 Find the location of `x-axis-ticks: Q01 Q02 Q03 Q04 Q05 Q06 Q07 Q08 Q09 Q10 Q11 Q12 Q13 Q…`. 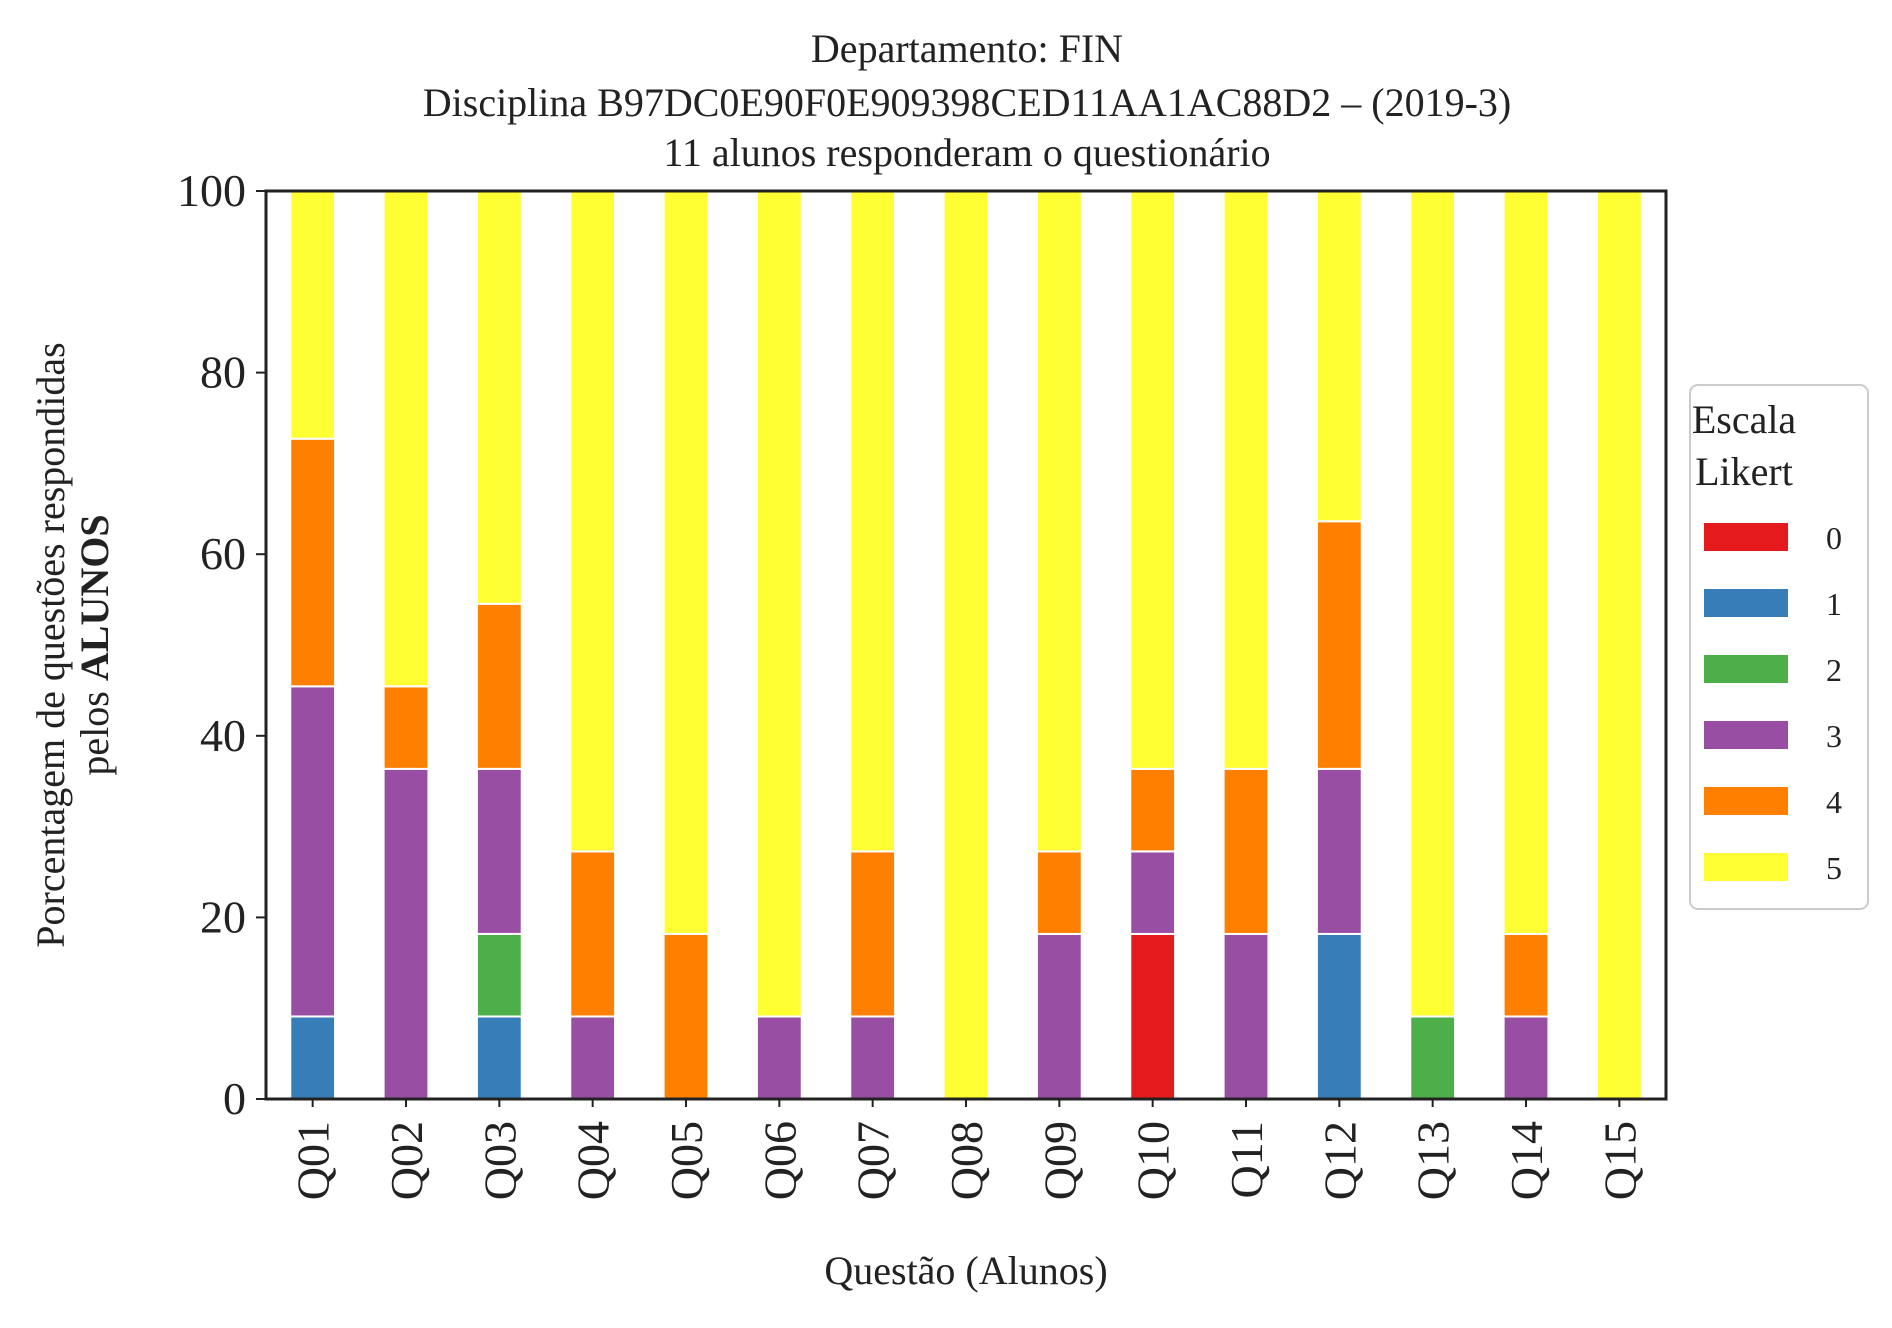

x-axis-ticks: Q01 Q02 Q03 Q04 Q05 Q06 Q07 Q08 Q09 Q10 Q11 Q12 Q13 Q… is located at coordinates (966, 1149).